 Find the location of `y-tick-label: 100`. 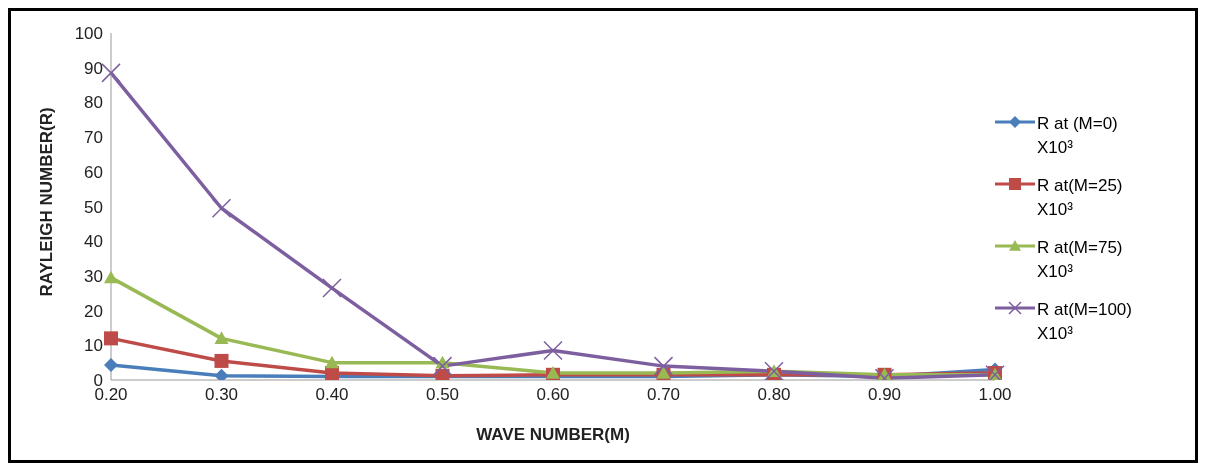

y-tick-label: 100 is located at coordinates (88, 34).